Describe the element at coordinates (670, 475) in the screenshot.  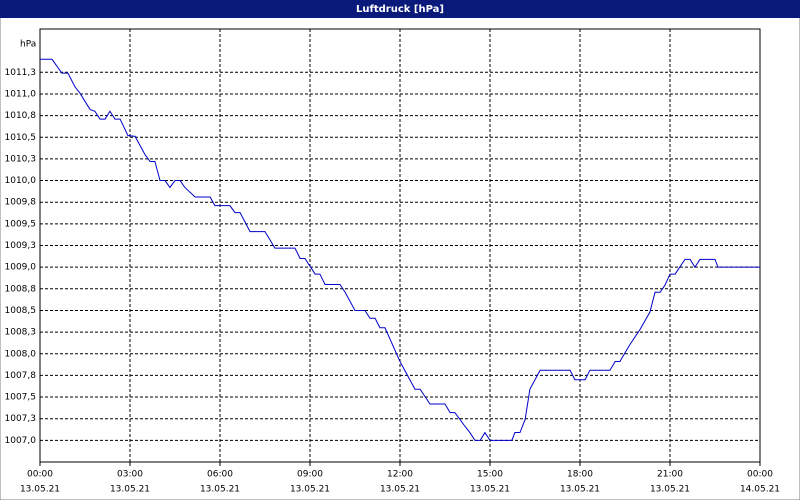
I see `x-tick-label: 21:00` at that location.